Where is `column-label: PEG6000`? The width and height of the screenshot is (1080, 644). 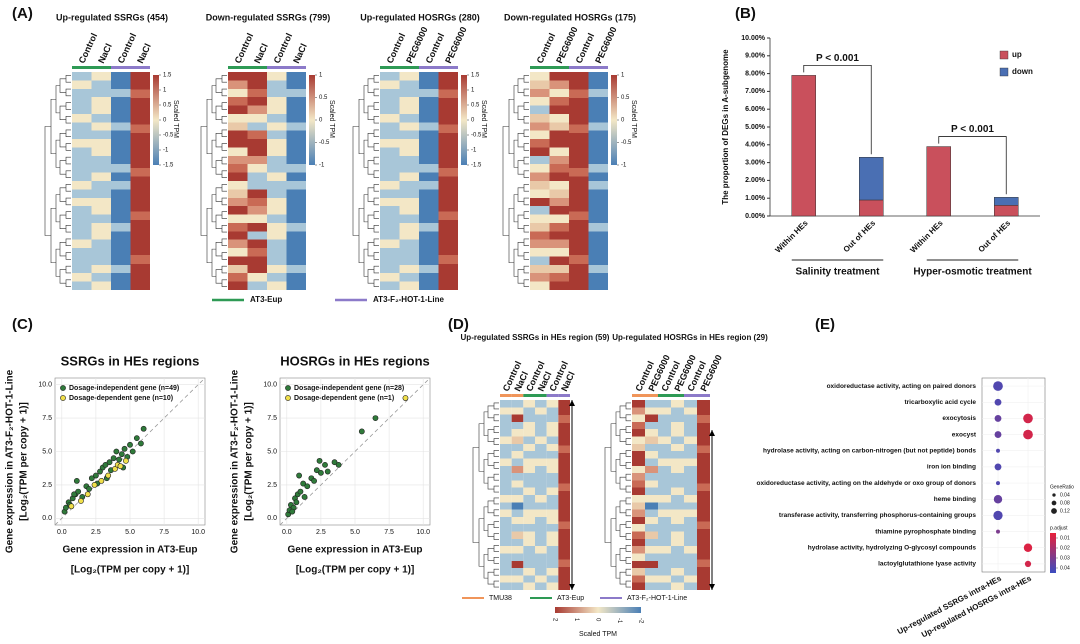
column-label: PEG6000 is located at coordinates (606, 45).